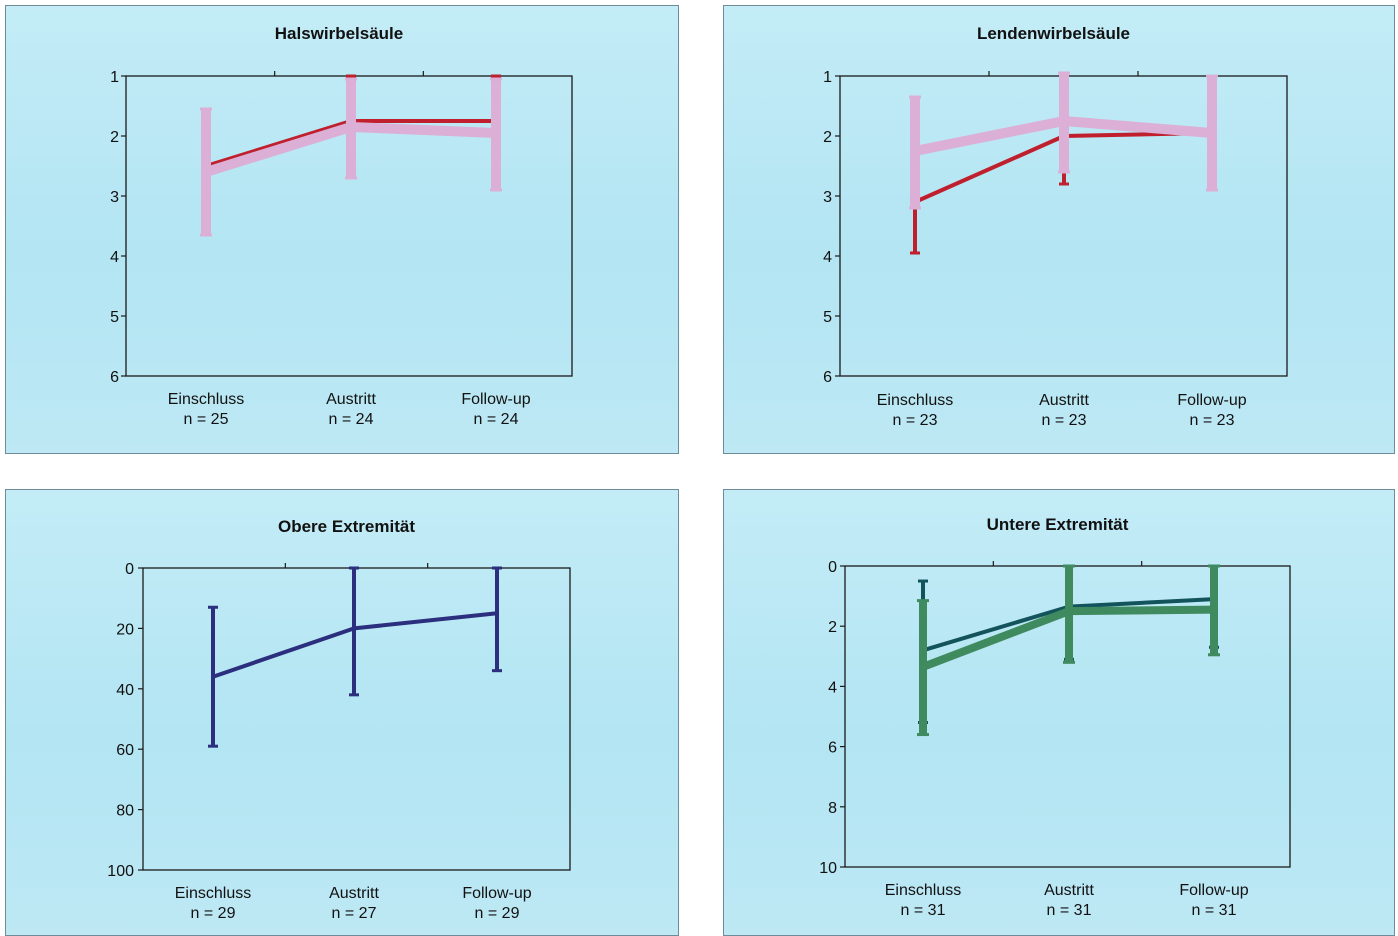  I want to click on y-tick-label: 80, so click(125, 811).